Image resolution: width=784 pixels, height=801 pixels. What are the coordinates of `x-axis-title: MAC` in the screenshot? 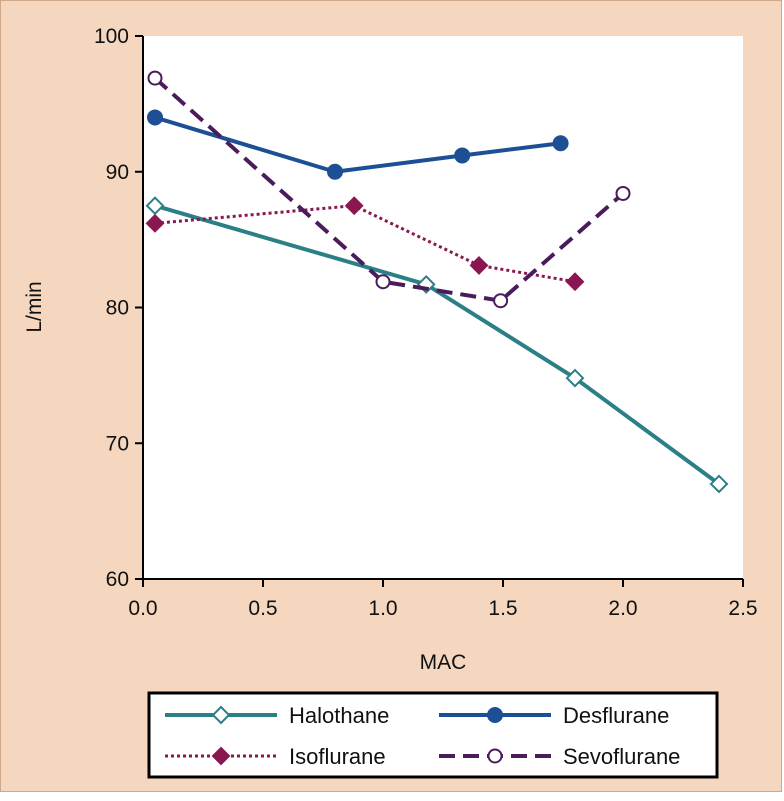 It's located at (443, 662).